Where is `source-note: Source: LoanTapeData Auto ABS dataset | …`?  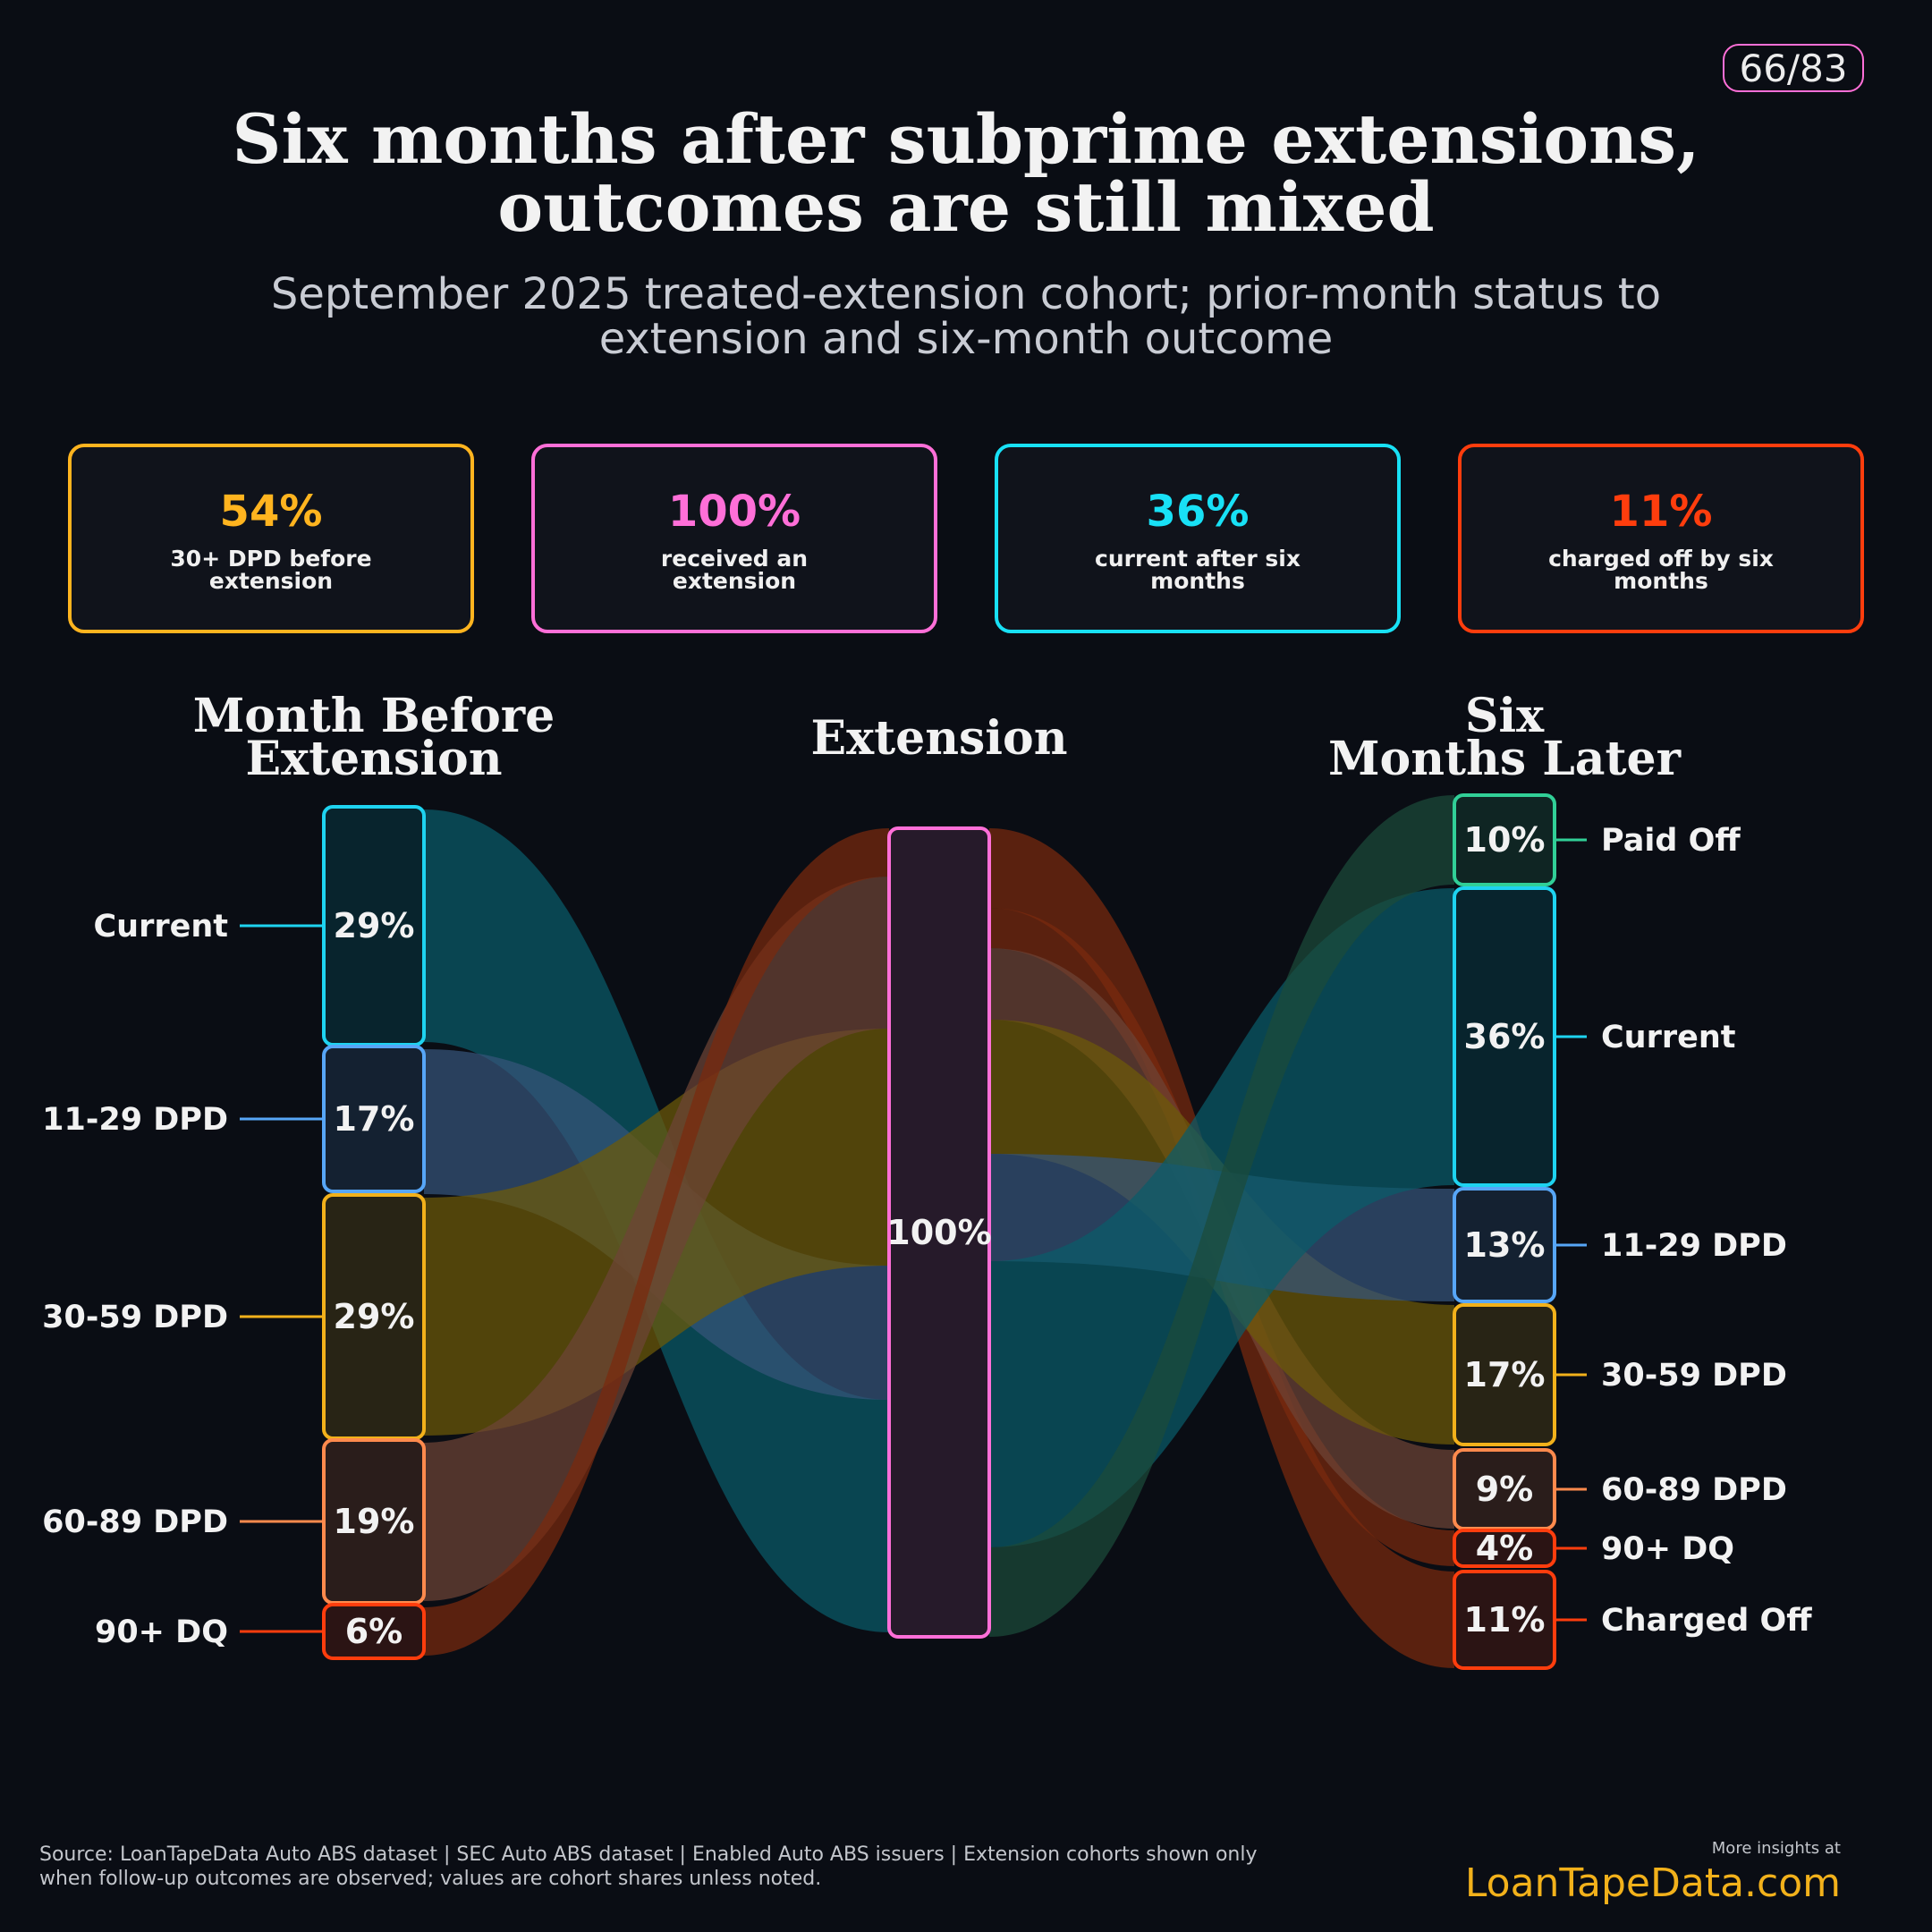 source-note: Source: LoanTapeData Auto ABS dataset | … is located at coordinates (737, 1867).